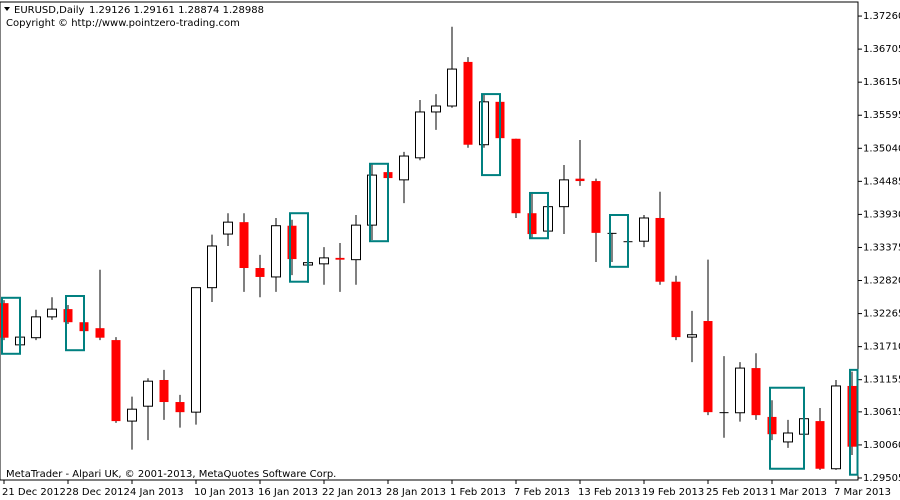 The image size is (900, 500). I want to click on x-tick-label: 25 Feb 2013, so click(737, 492).